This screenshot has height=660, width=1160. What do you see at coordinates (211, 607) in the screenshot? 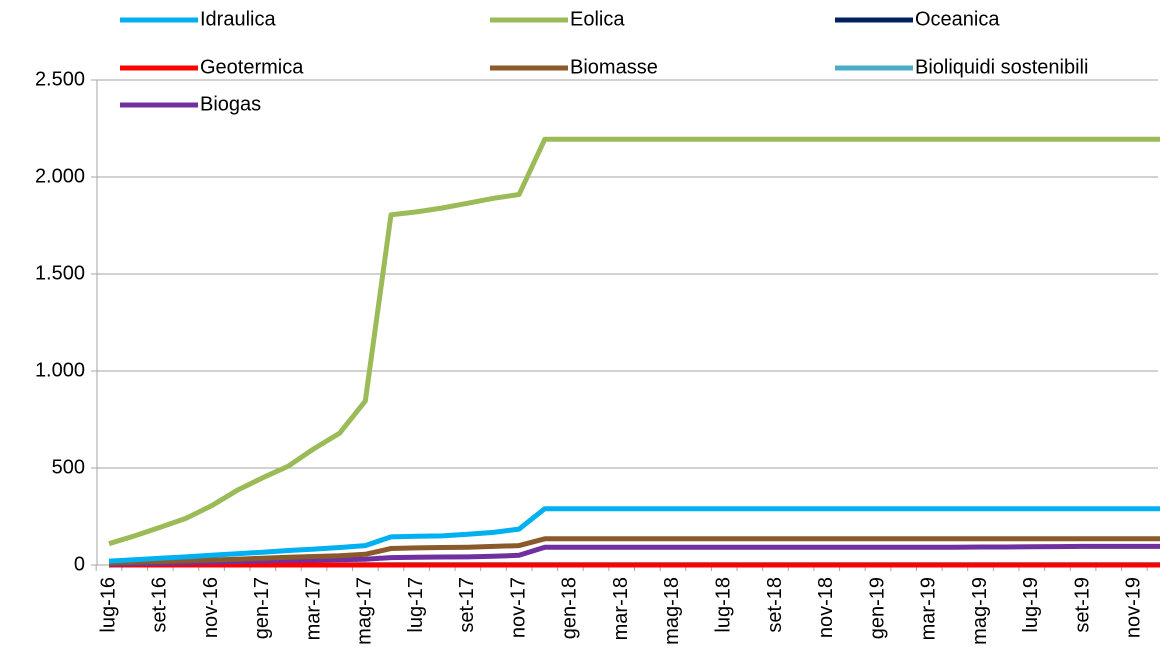
I see `x-tick-label: nov-16` at bounding box center [211, 607].